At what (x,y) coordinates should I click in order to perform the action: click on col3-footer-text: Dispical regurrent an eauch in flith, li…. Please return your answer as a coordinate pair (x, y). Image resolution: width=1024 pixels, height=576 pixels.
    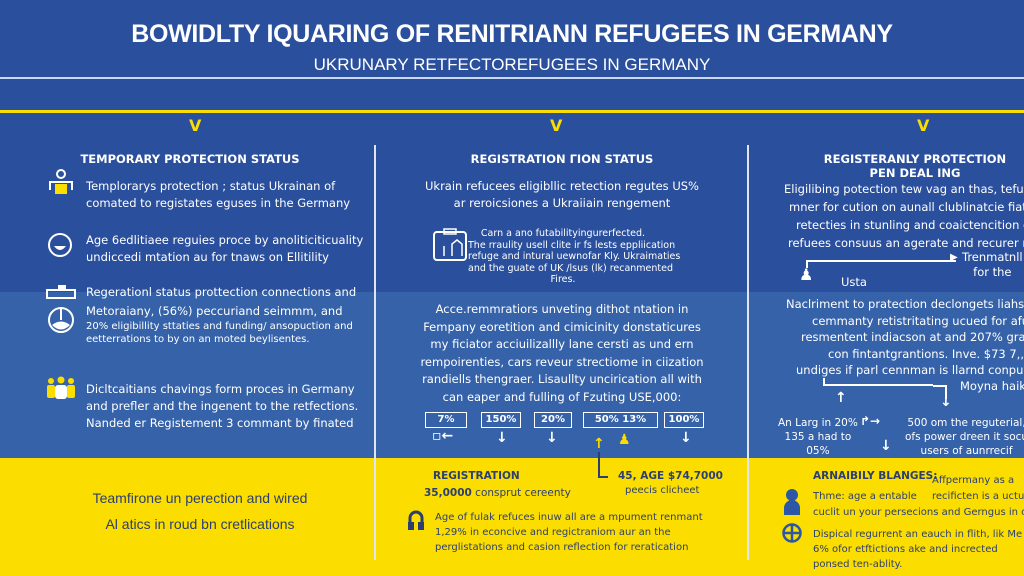
    Looking at the image, I should click on (918, 549).